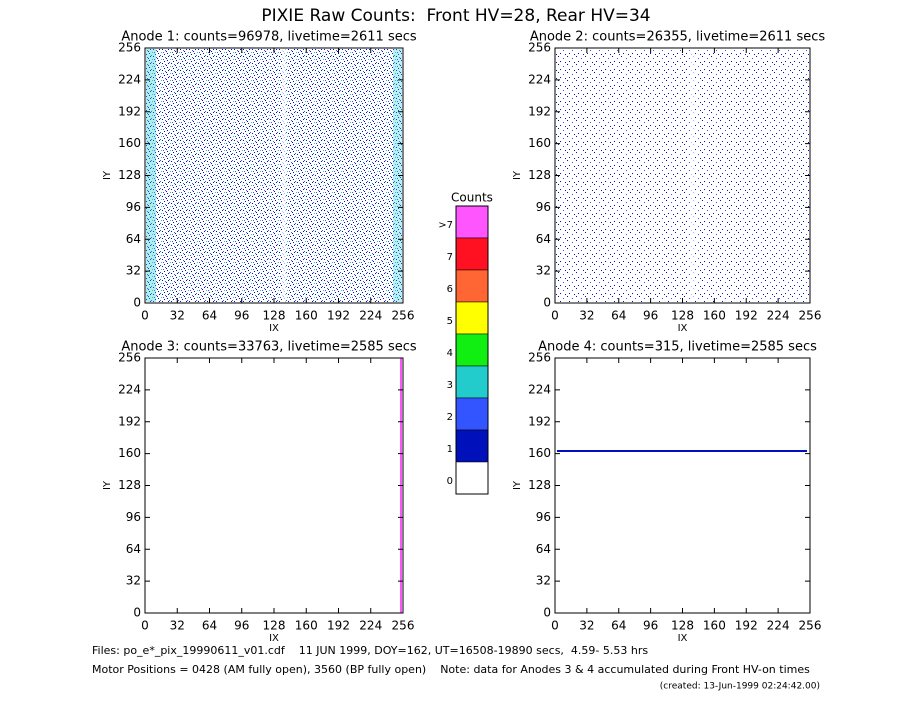 The height and width of the screenshot is (705, 913). What do you see at coordinates (450, 481) in the screenshot?
I see `colorbar-label: 0` at bounding box center [450, 481].